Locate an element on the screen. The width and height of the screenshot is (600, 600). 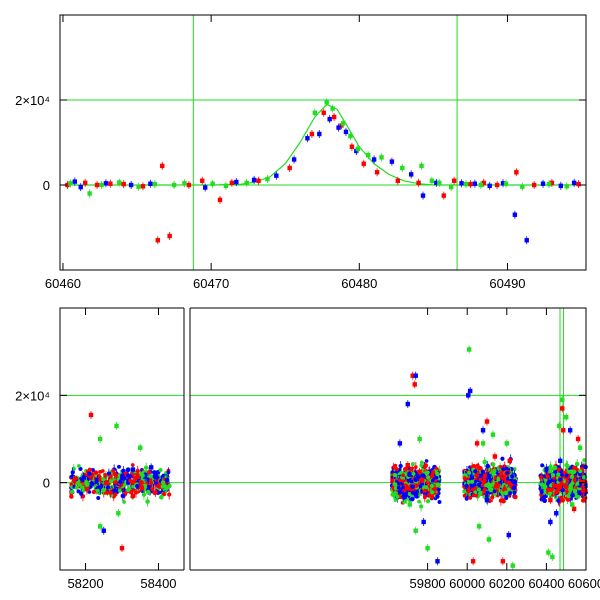
y-tick-label: 0 is located at coordinates (46, 185).